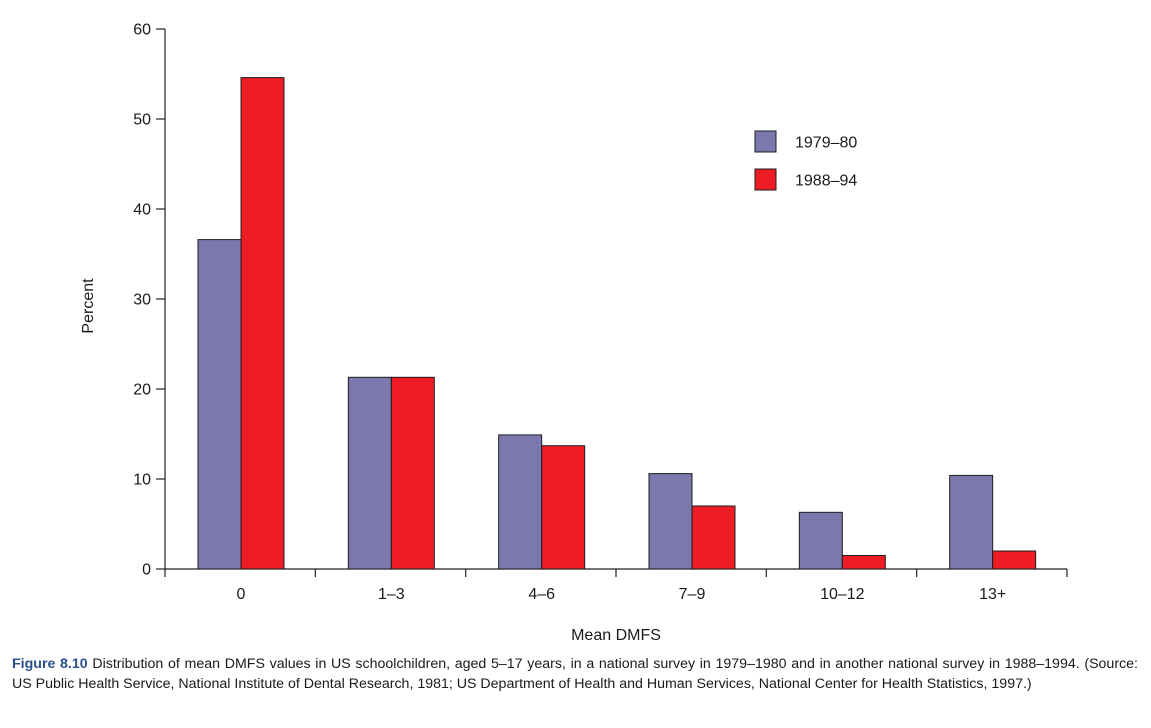 This screenshot has height=728, width=1151. I want to click on y-tick-label: 0, so click(146, 570).